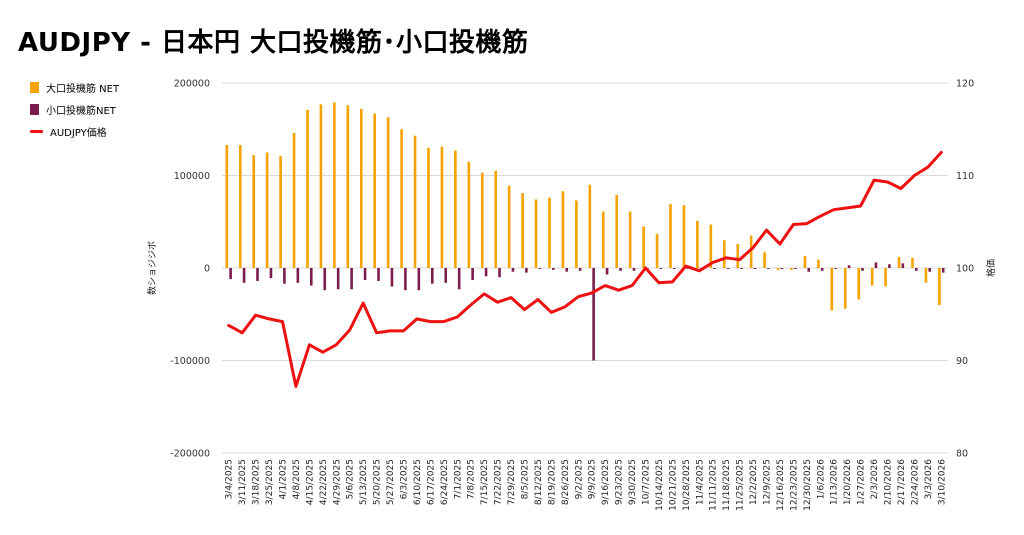 The image size is (1024, 535). What do you see at coordinates (566, 482) in the screenshot?
I see `x-tick-label: 8/26/2025` at bounding box center [566, 482].